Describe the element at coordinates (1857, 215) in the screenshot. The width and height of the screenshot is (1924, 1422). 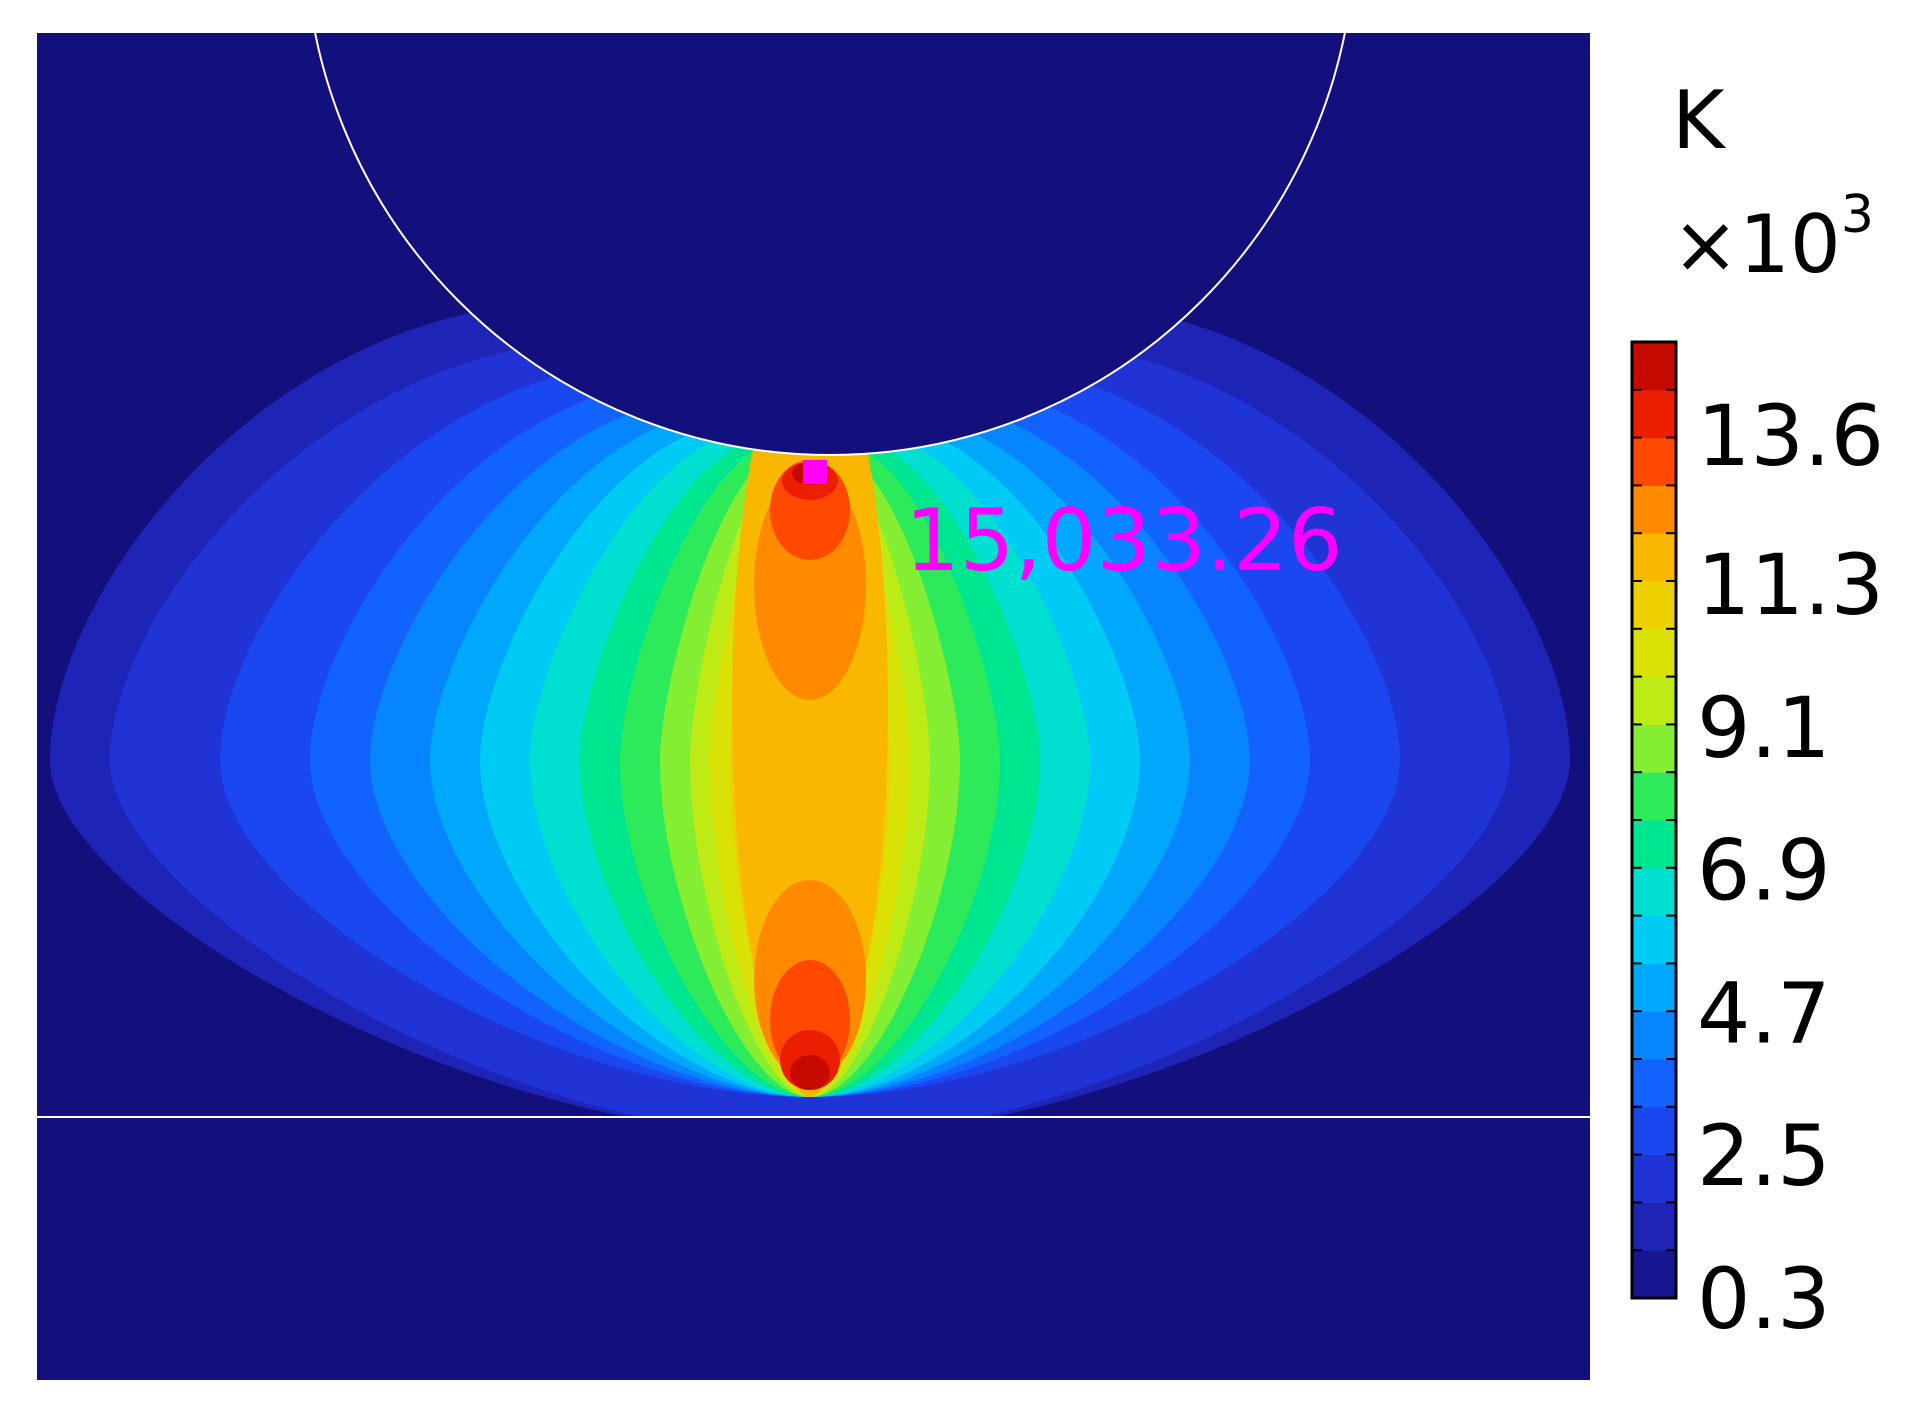
I see `multiplier-exponent: 3` at that location.